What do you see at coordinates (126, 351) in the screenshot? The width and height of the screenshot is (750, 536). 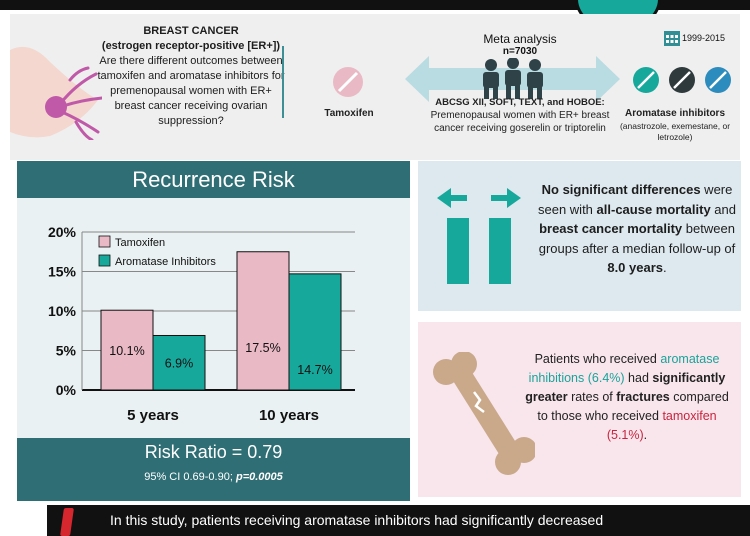 I see `bar-value-label: 10.1%` at bounding box center [126, 351].